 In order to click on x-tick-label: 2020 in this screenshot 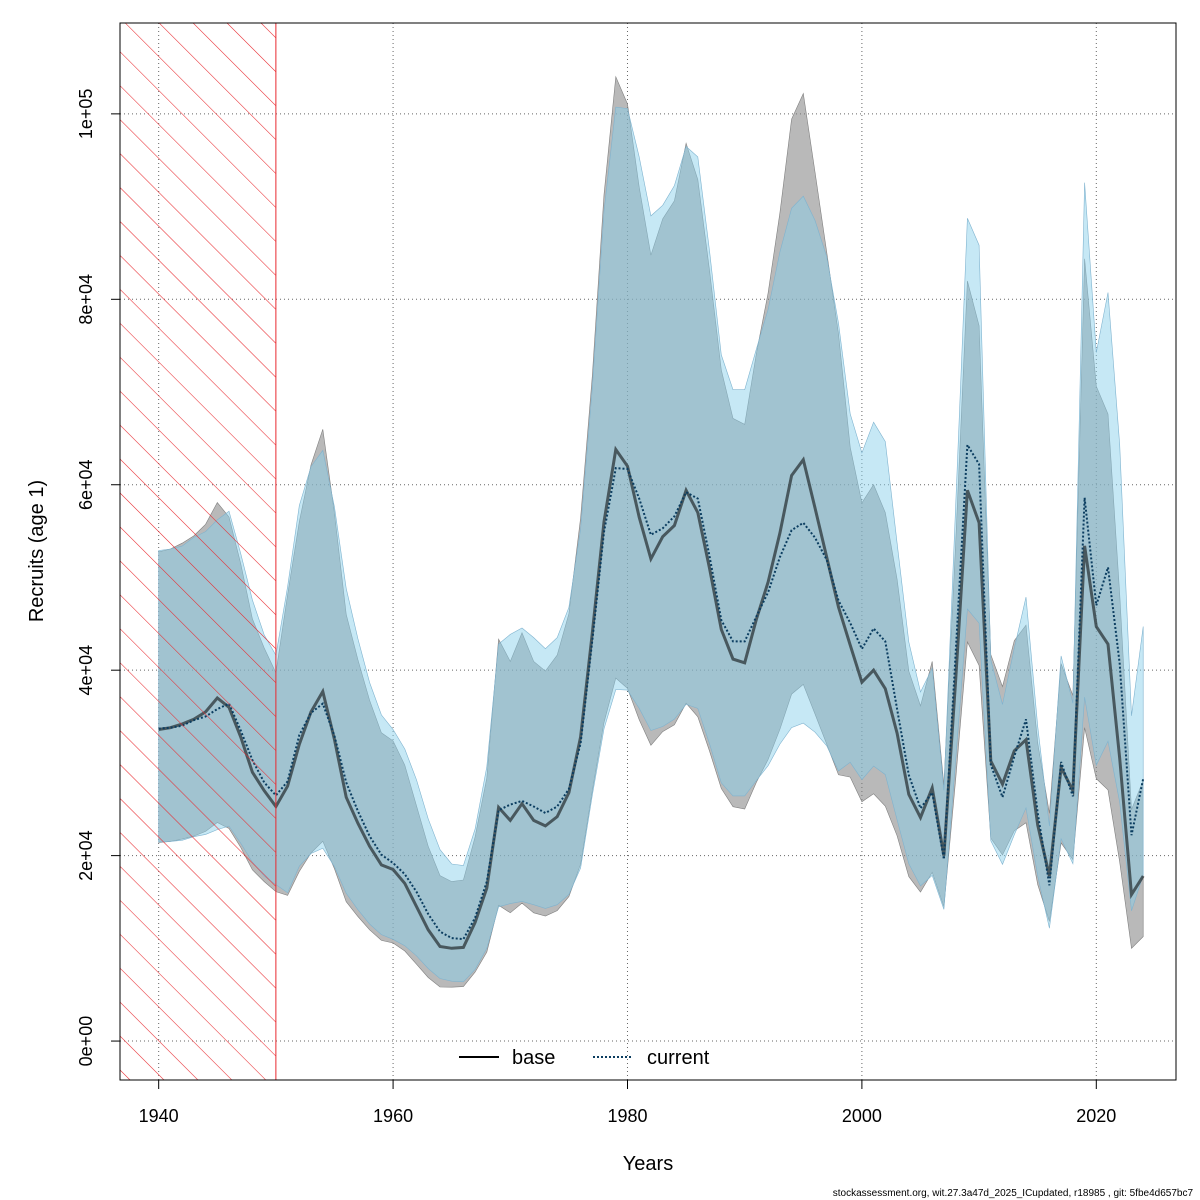, I will do `click(1096, 1116)`.